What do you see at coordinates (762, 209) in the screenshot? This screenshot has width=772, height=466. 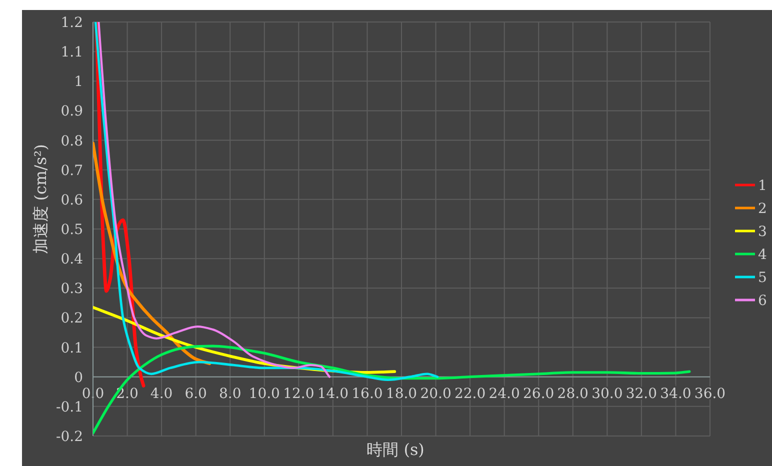 I see `legend-label: 2` at bounding box center [762, 209].